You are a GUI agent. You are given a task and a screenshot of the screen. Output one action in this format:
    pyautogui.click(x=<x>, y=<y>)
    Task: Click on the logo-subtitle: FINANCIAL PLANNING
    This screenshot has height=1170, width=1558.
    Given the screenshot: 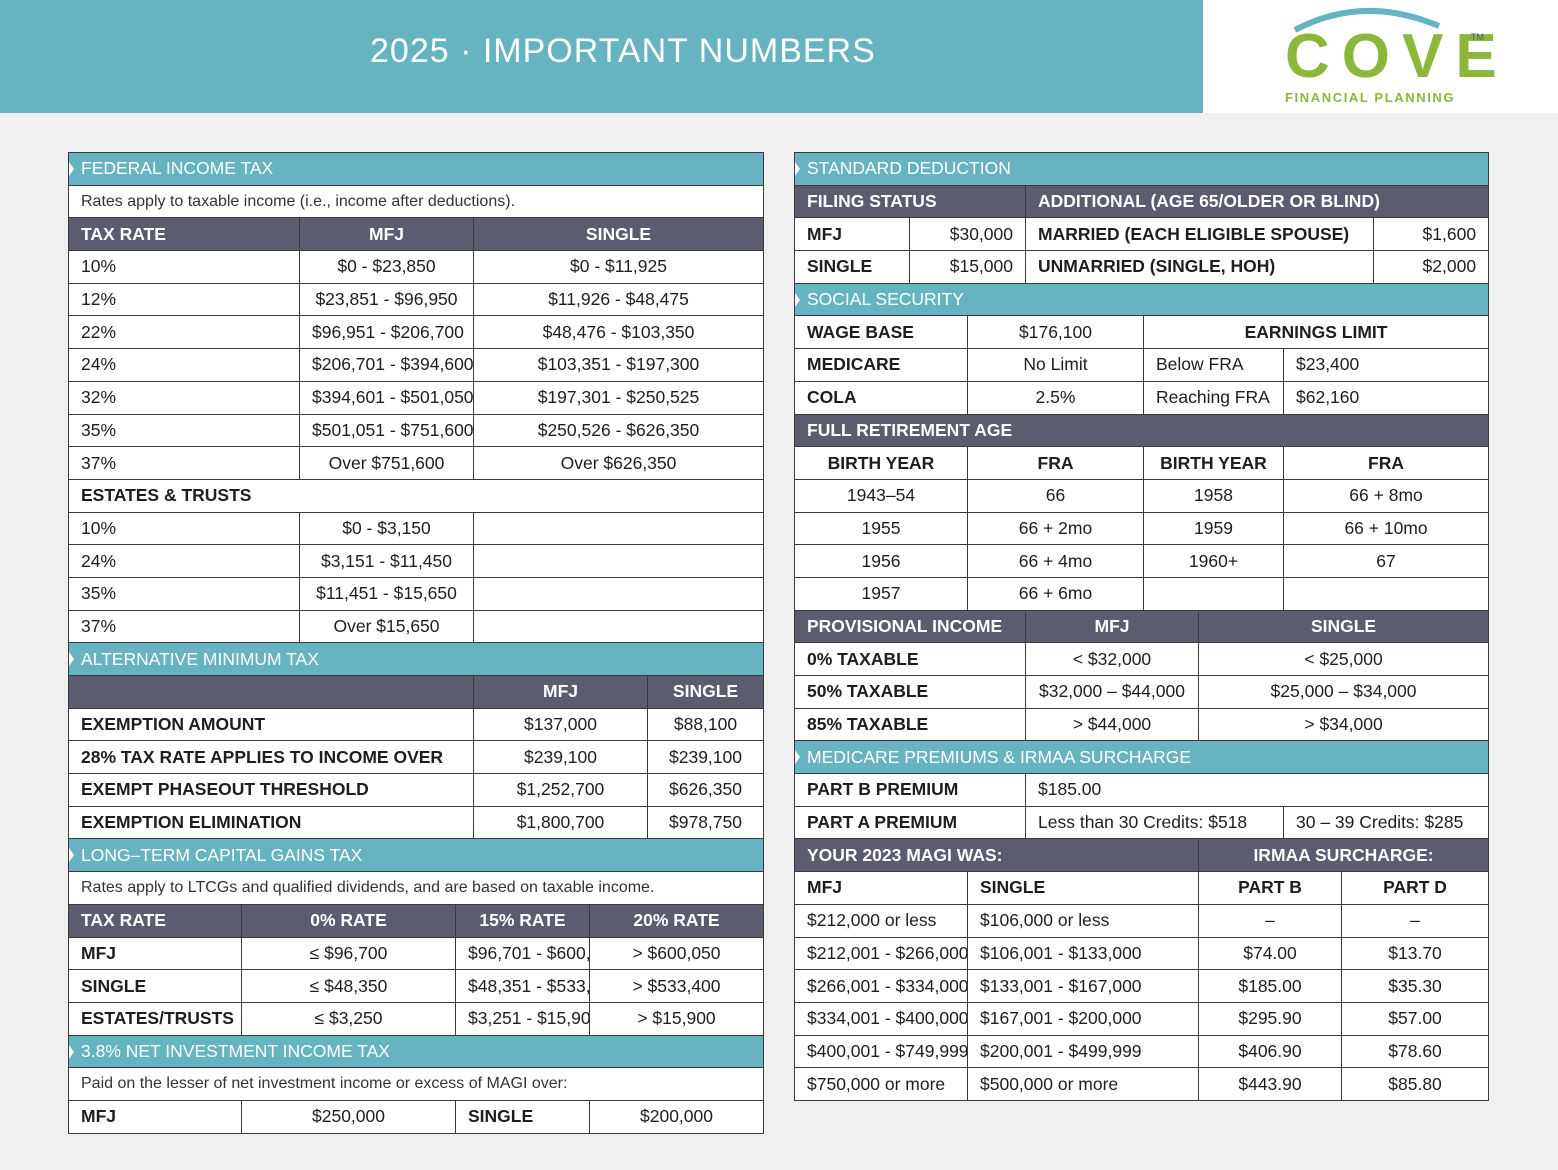 What is the action you would take?
    pyautogui.click(x=1370, y=97)
    